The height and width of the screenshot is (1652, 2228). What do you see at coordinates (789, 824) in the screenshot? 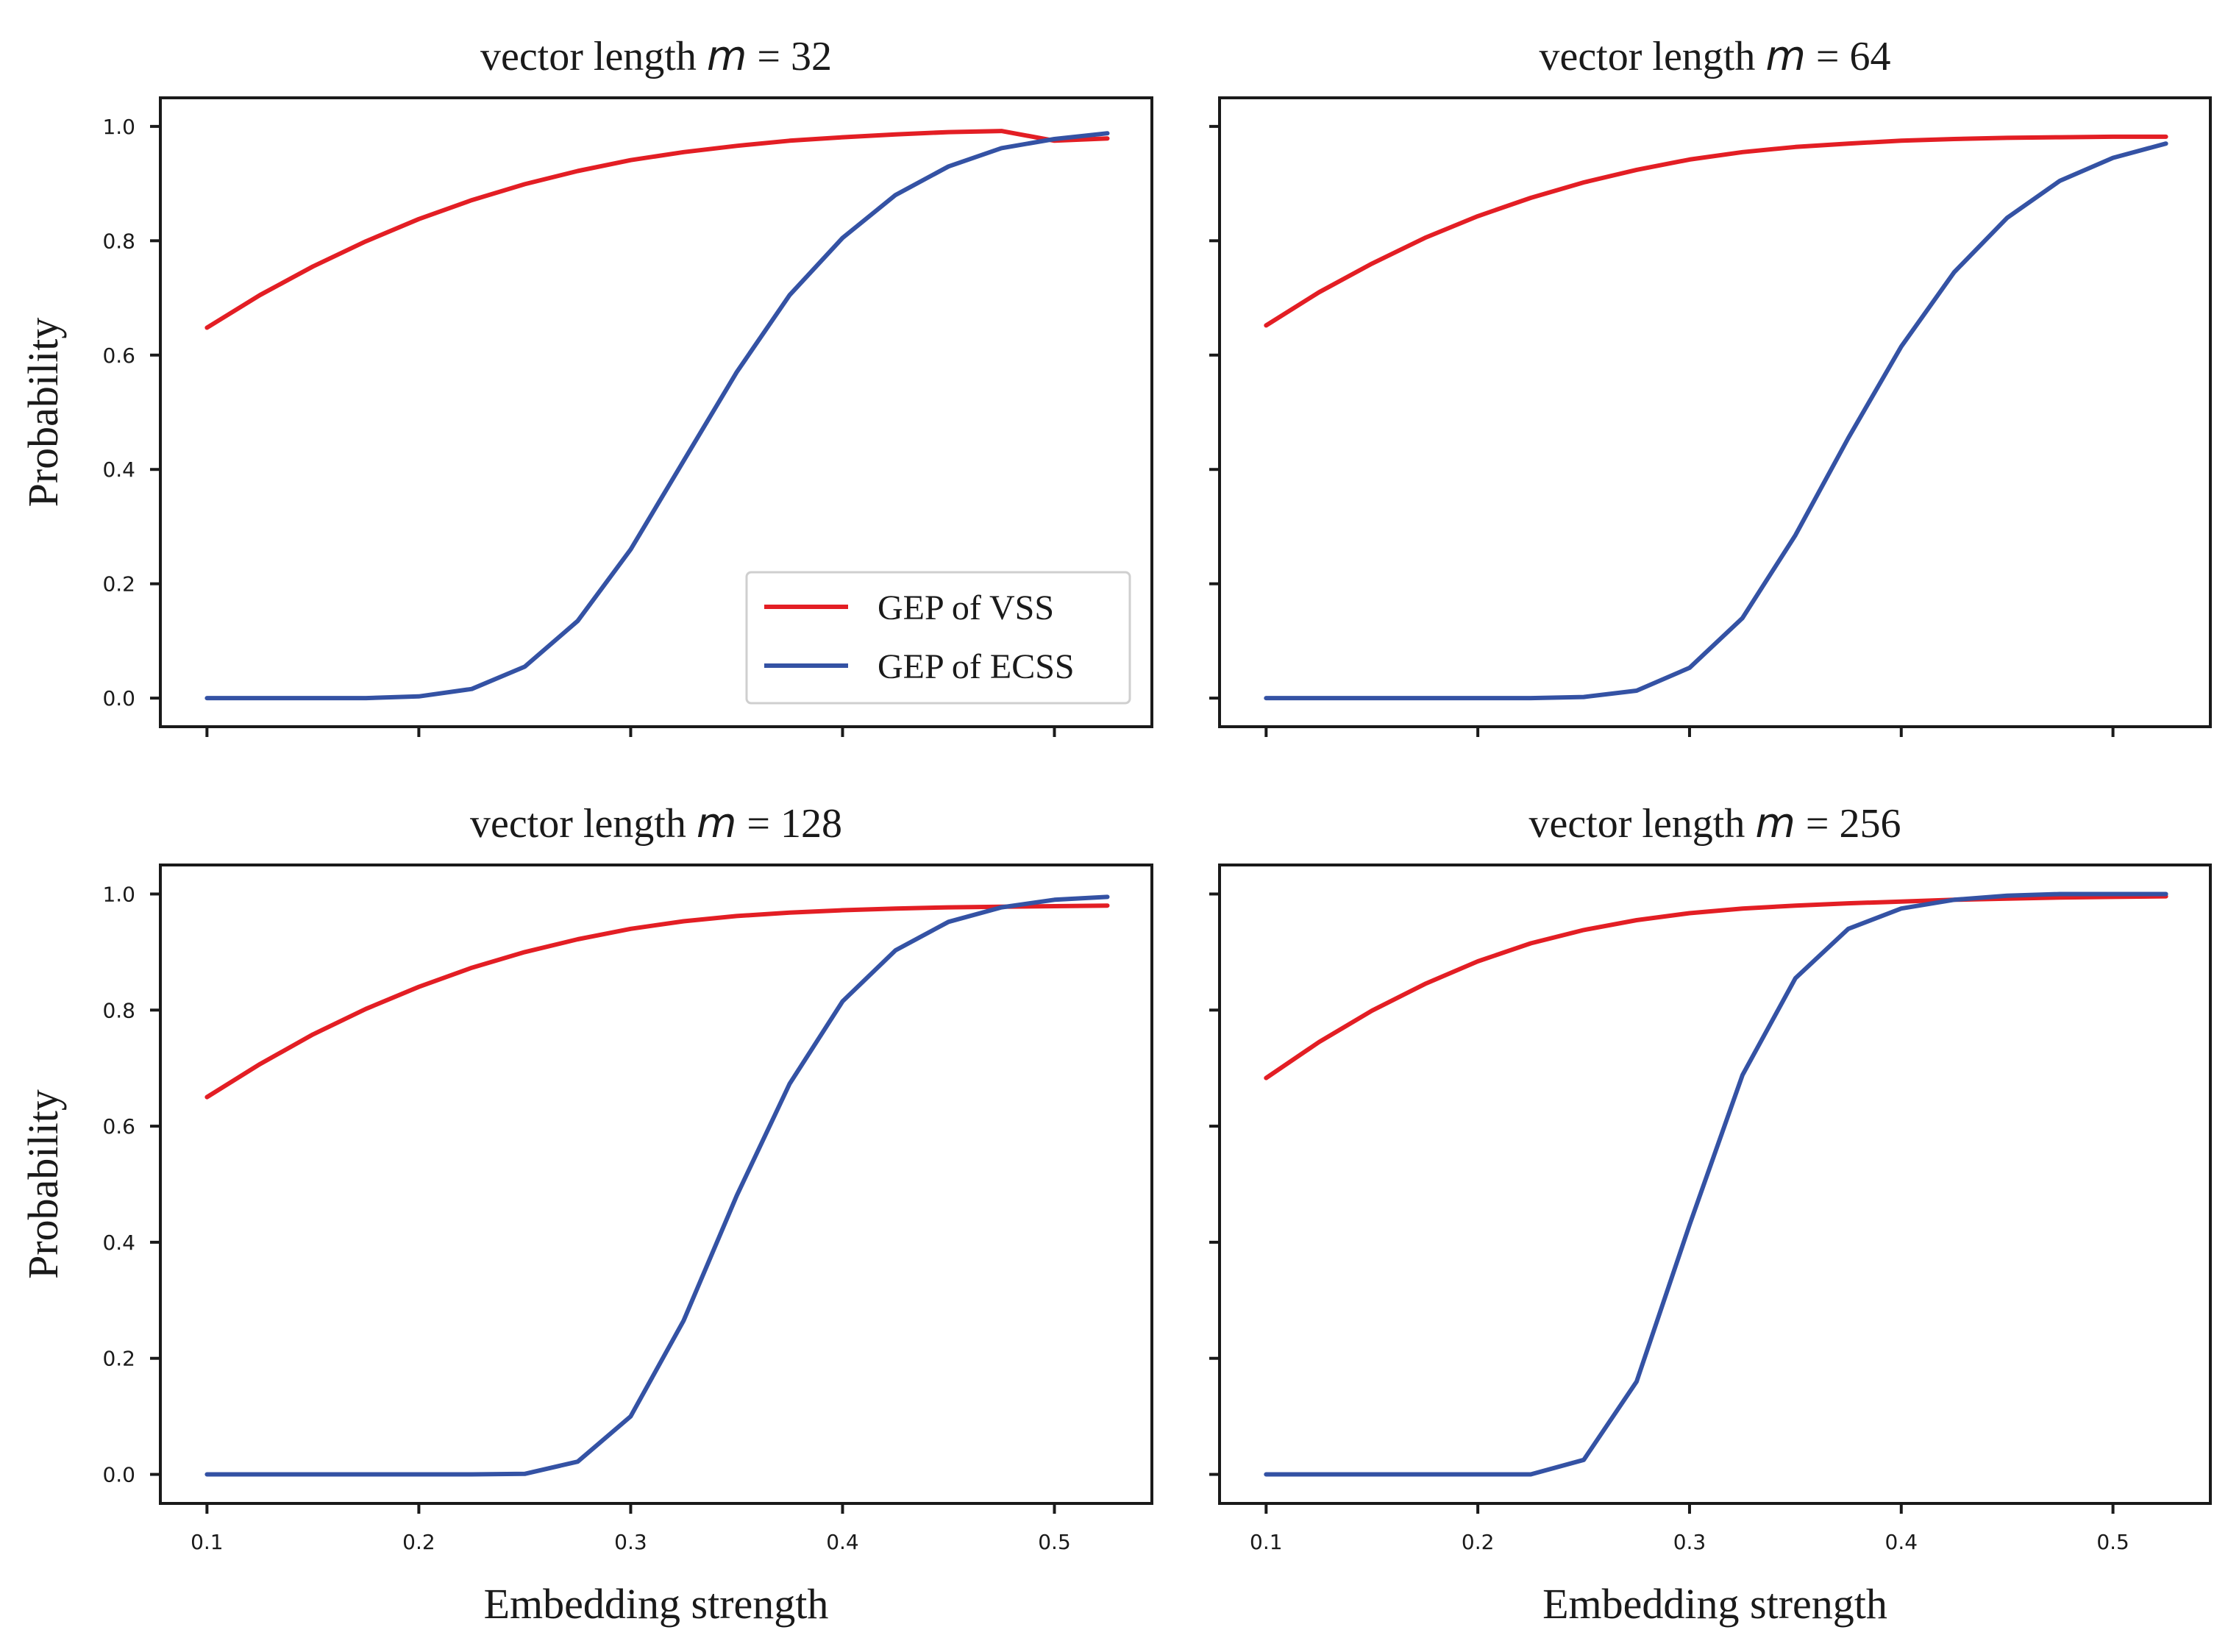
I see `title-suffix: = 128` at bounding box center [789, 824].